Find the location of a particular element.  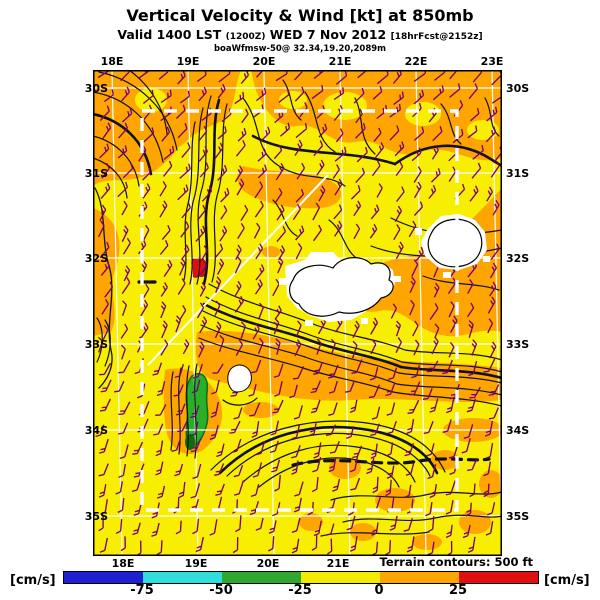

colorbar-tick-0: 0 is located at coordinates (379, 590).